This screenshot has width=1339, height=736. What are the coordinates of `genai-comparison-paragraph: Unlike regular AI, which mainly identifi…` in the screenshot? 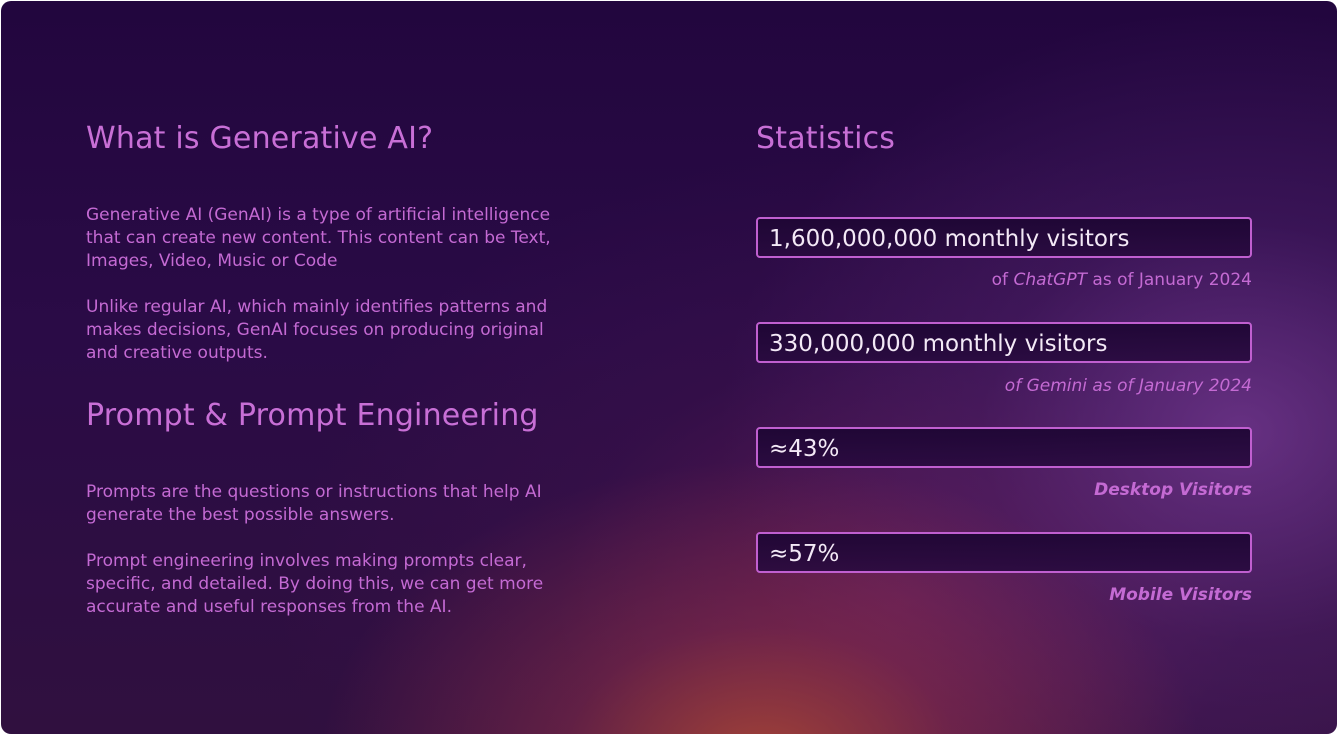 It's located at (317, 330).